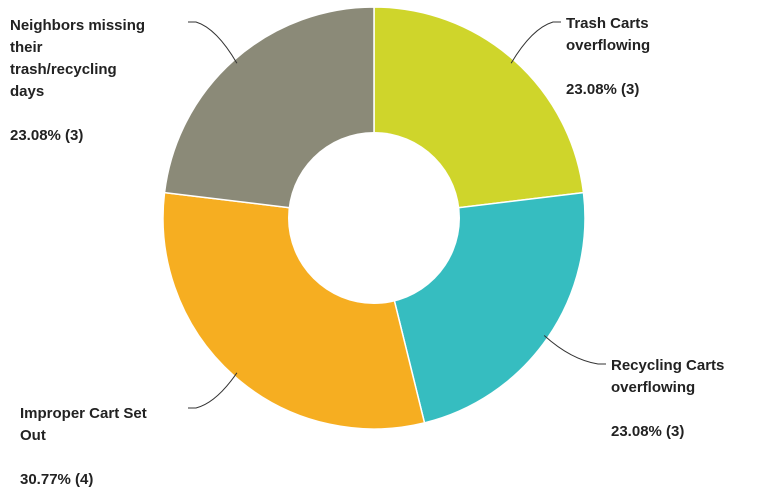 The width and height of the screenshot is (760, 492). I want to click on slice-label-2-line-2: overflowing, so click(653, 387).